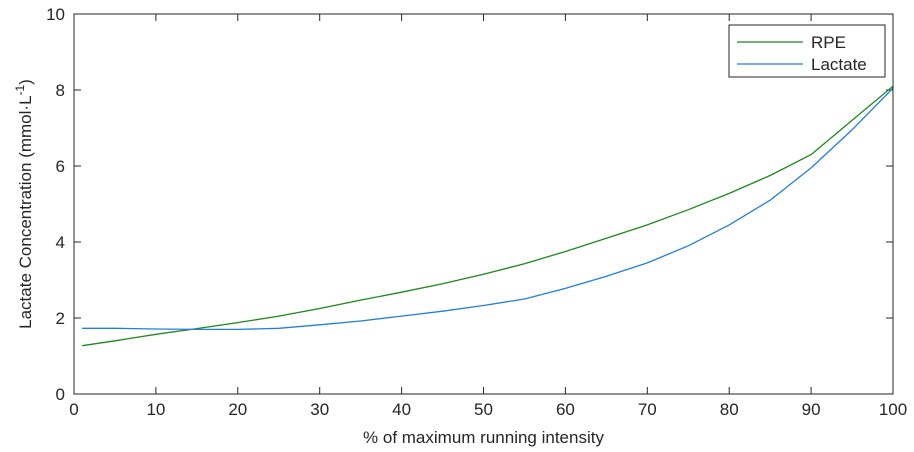  Describe the element at coordinates (483, 409) in the screenshot. I see `x-tick-label: 50` at that location.